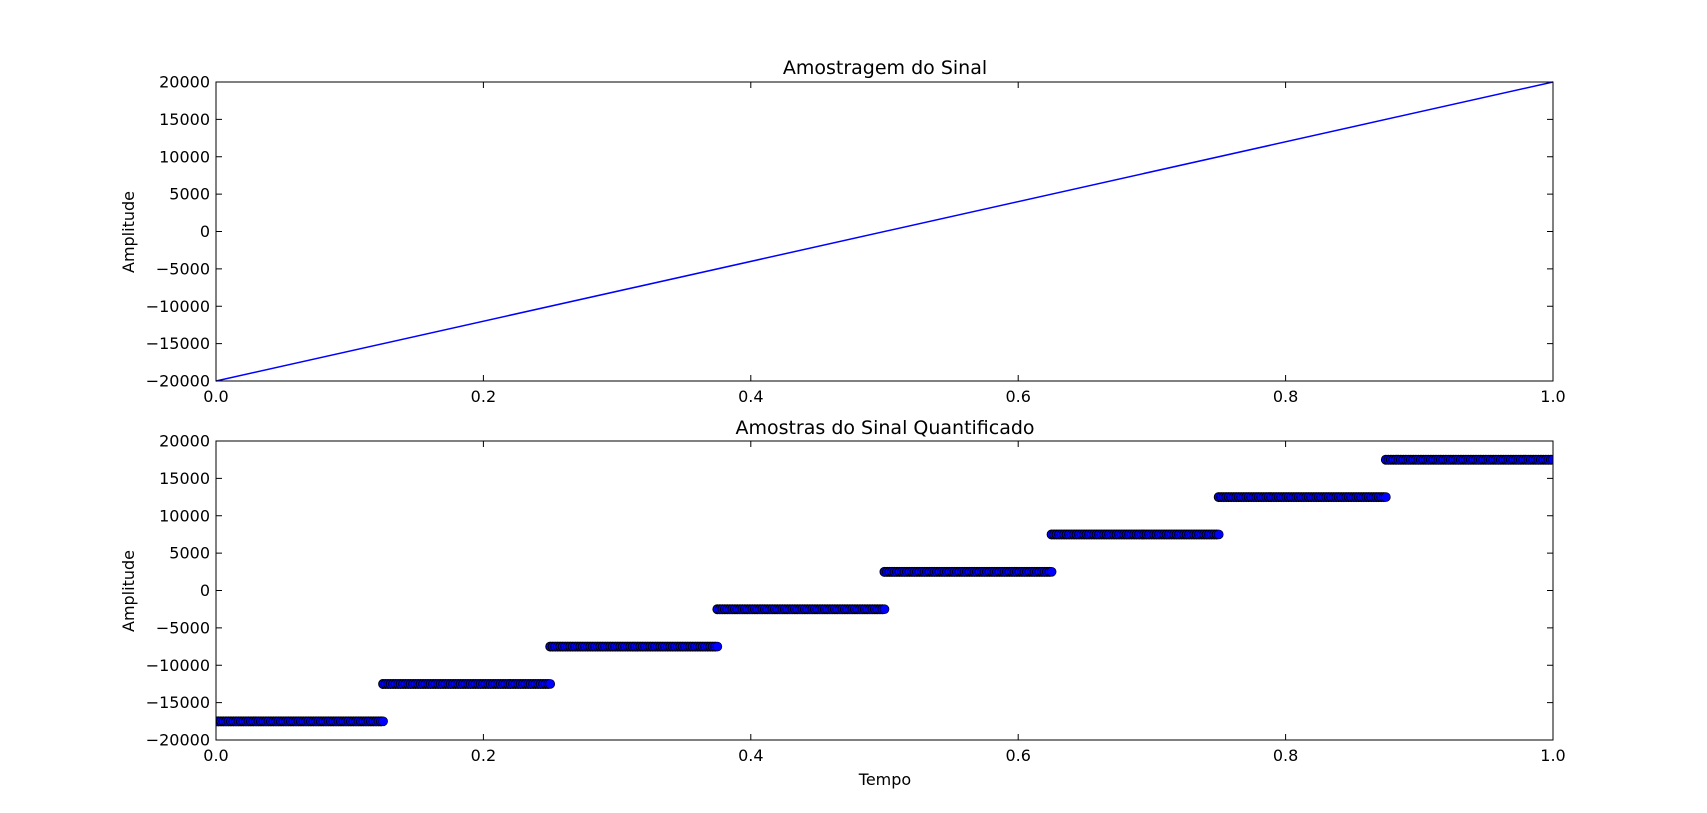 The width and height of the screenshot is (1707, 813). What do you see at coordinates (885, 68) in the screenshot?
I see `chart-title: Amostragem do Sinal` at bounding box center [885, 68].